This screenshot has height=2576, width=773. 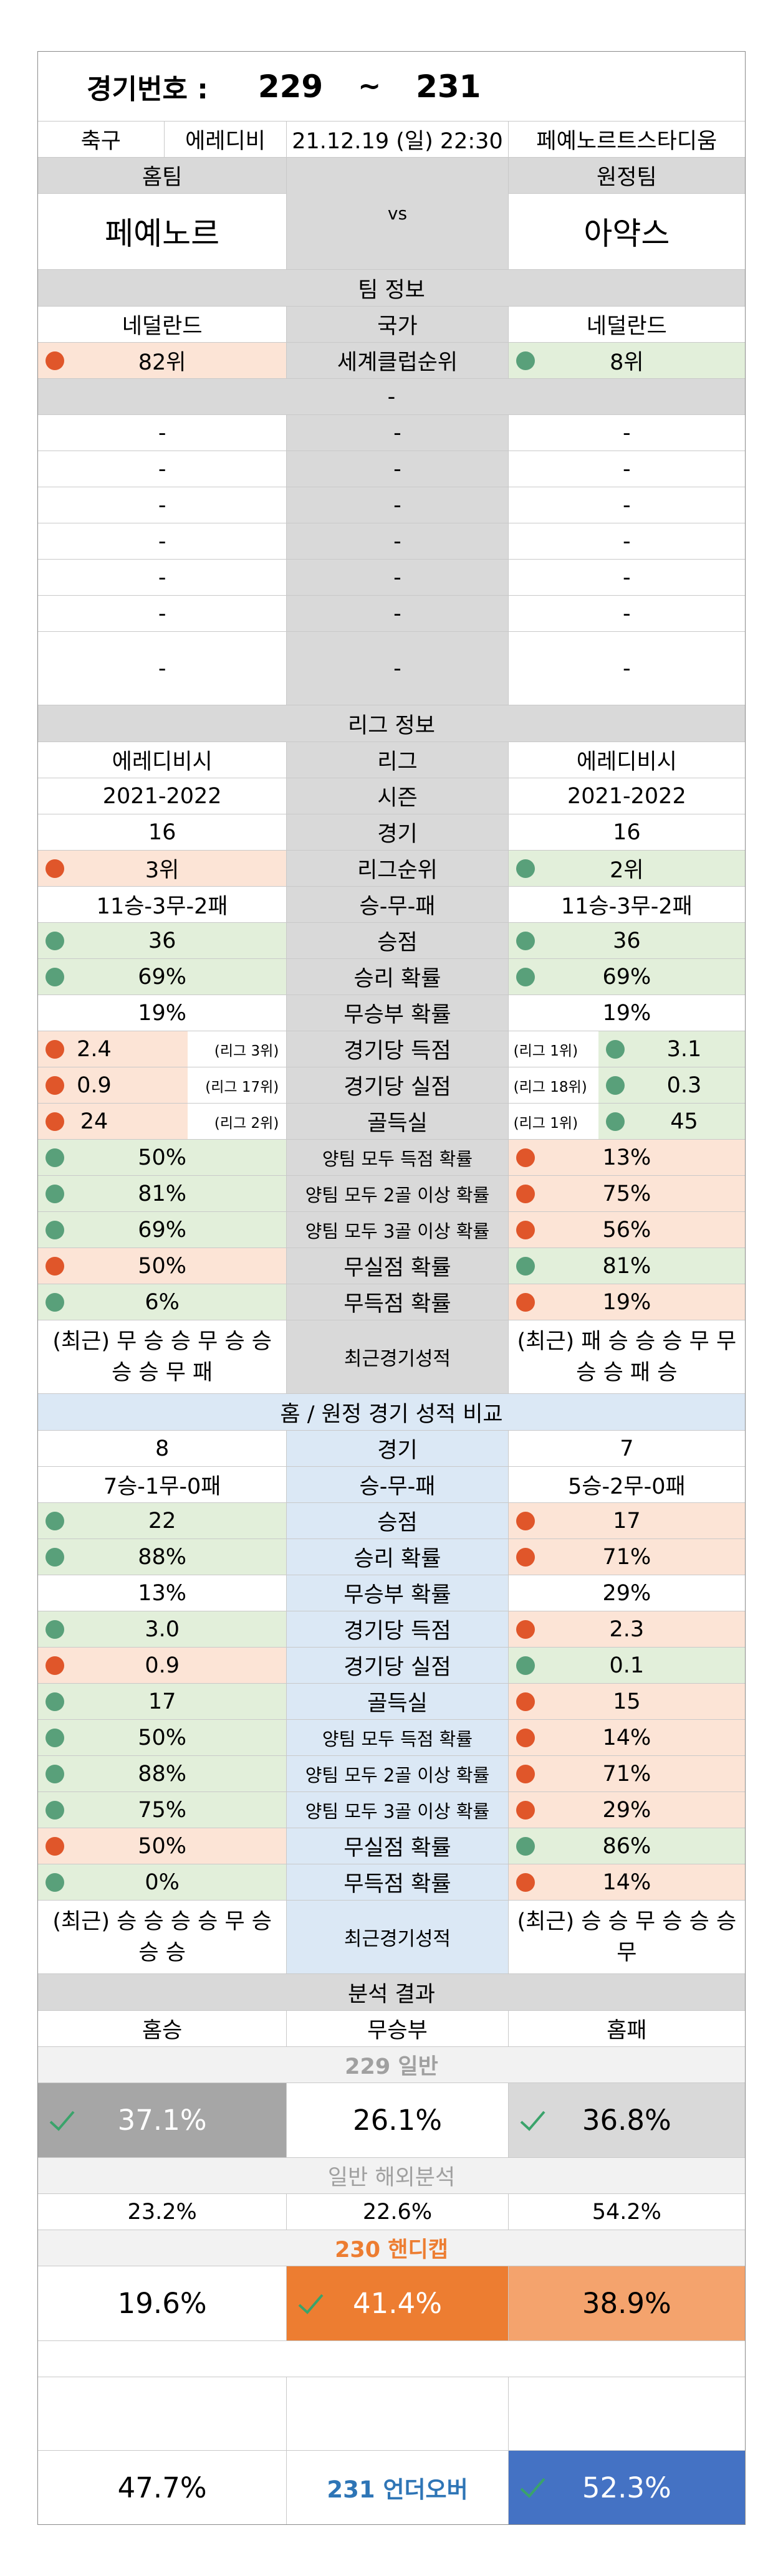 I want to click on away-value: 14%, so click(x=626, y=1738).